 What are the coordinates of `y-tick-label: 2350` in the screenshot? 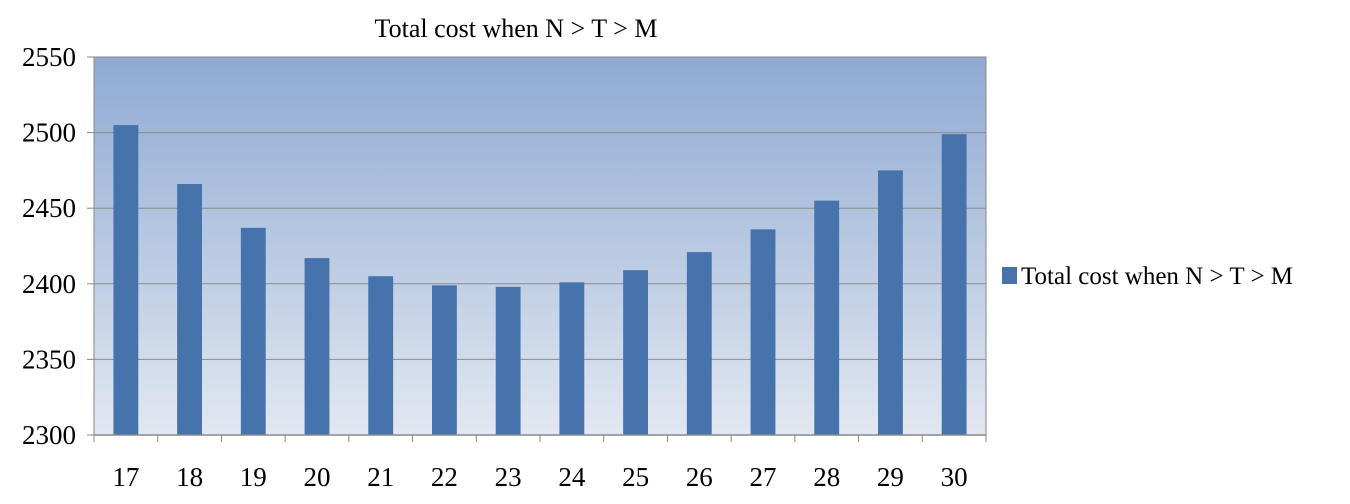 It's located at (49, 359).